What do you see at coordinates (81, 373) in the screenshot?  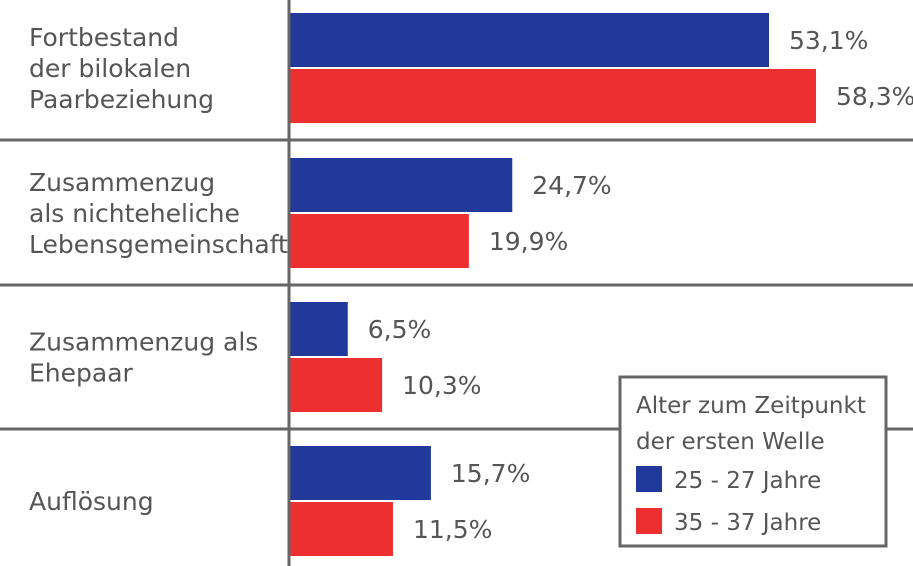 I see `category-label-3-line-2: Ehepaar` at bounding box center [81, 373].